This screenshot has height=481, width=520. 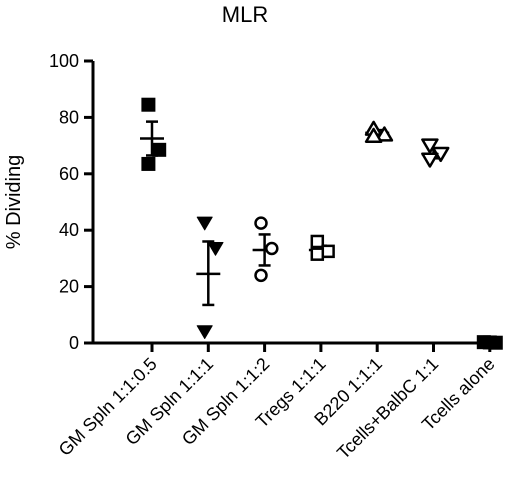 What do you see at coordinates (108, 407) in the screenshot?
I see `x-tick-label: GM Spln 1:1:0.5` at bounding box center [108, 407].